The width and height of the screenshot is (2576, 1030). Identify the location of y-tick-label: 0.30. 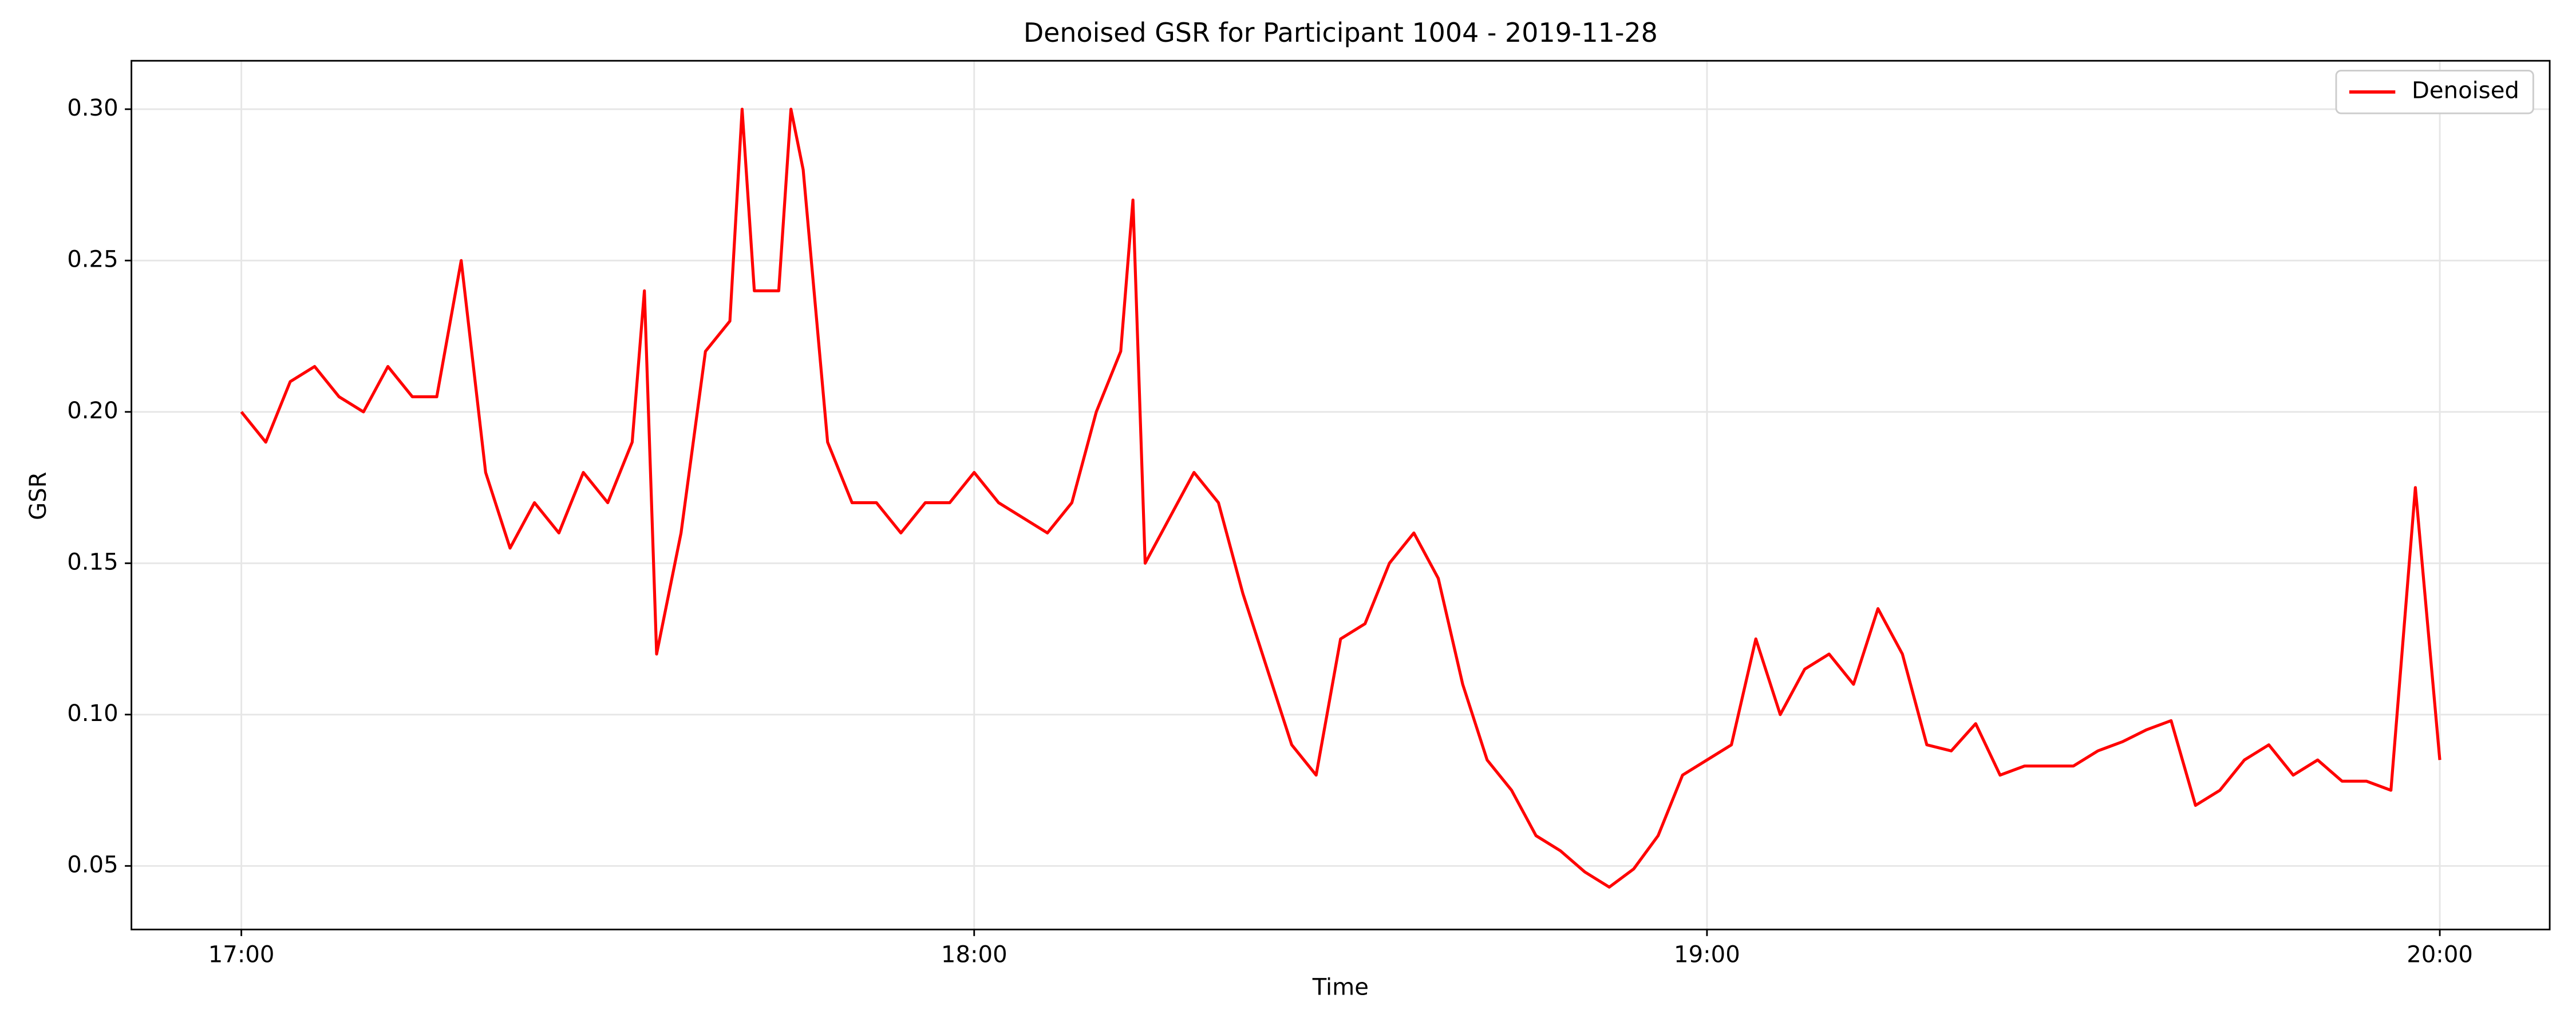
(92, 108).